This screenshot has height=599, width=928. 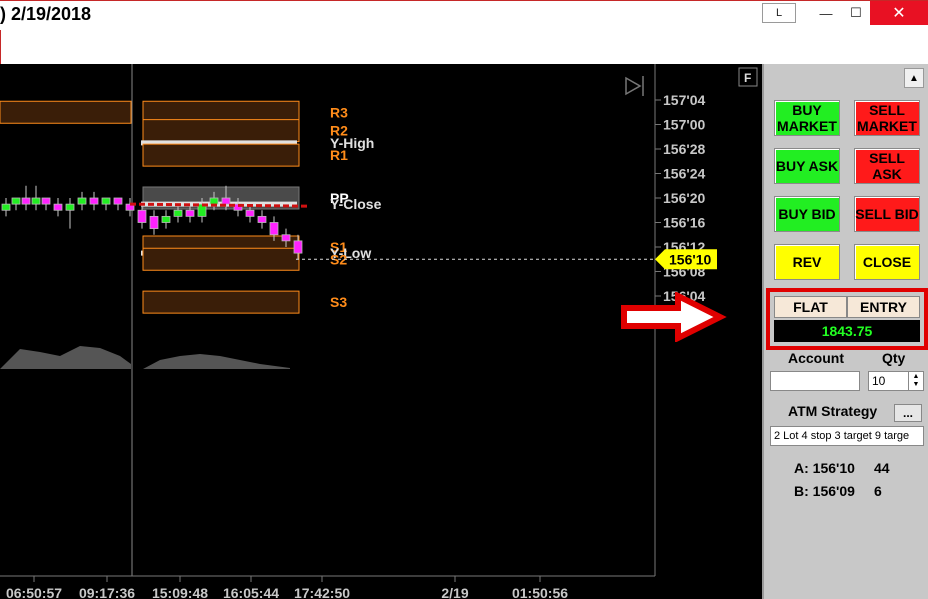 I want to click on sell-ask-button: SELL ASK, so click(x=887, y=166).